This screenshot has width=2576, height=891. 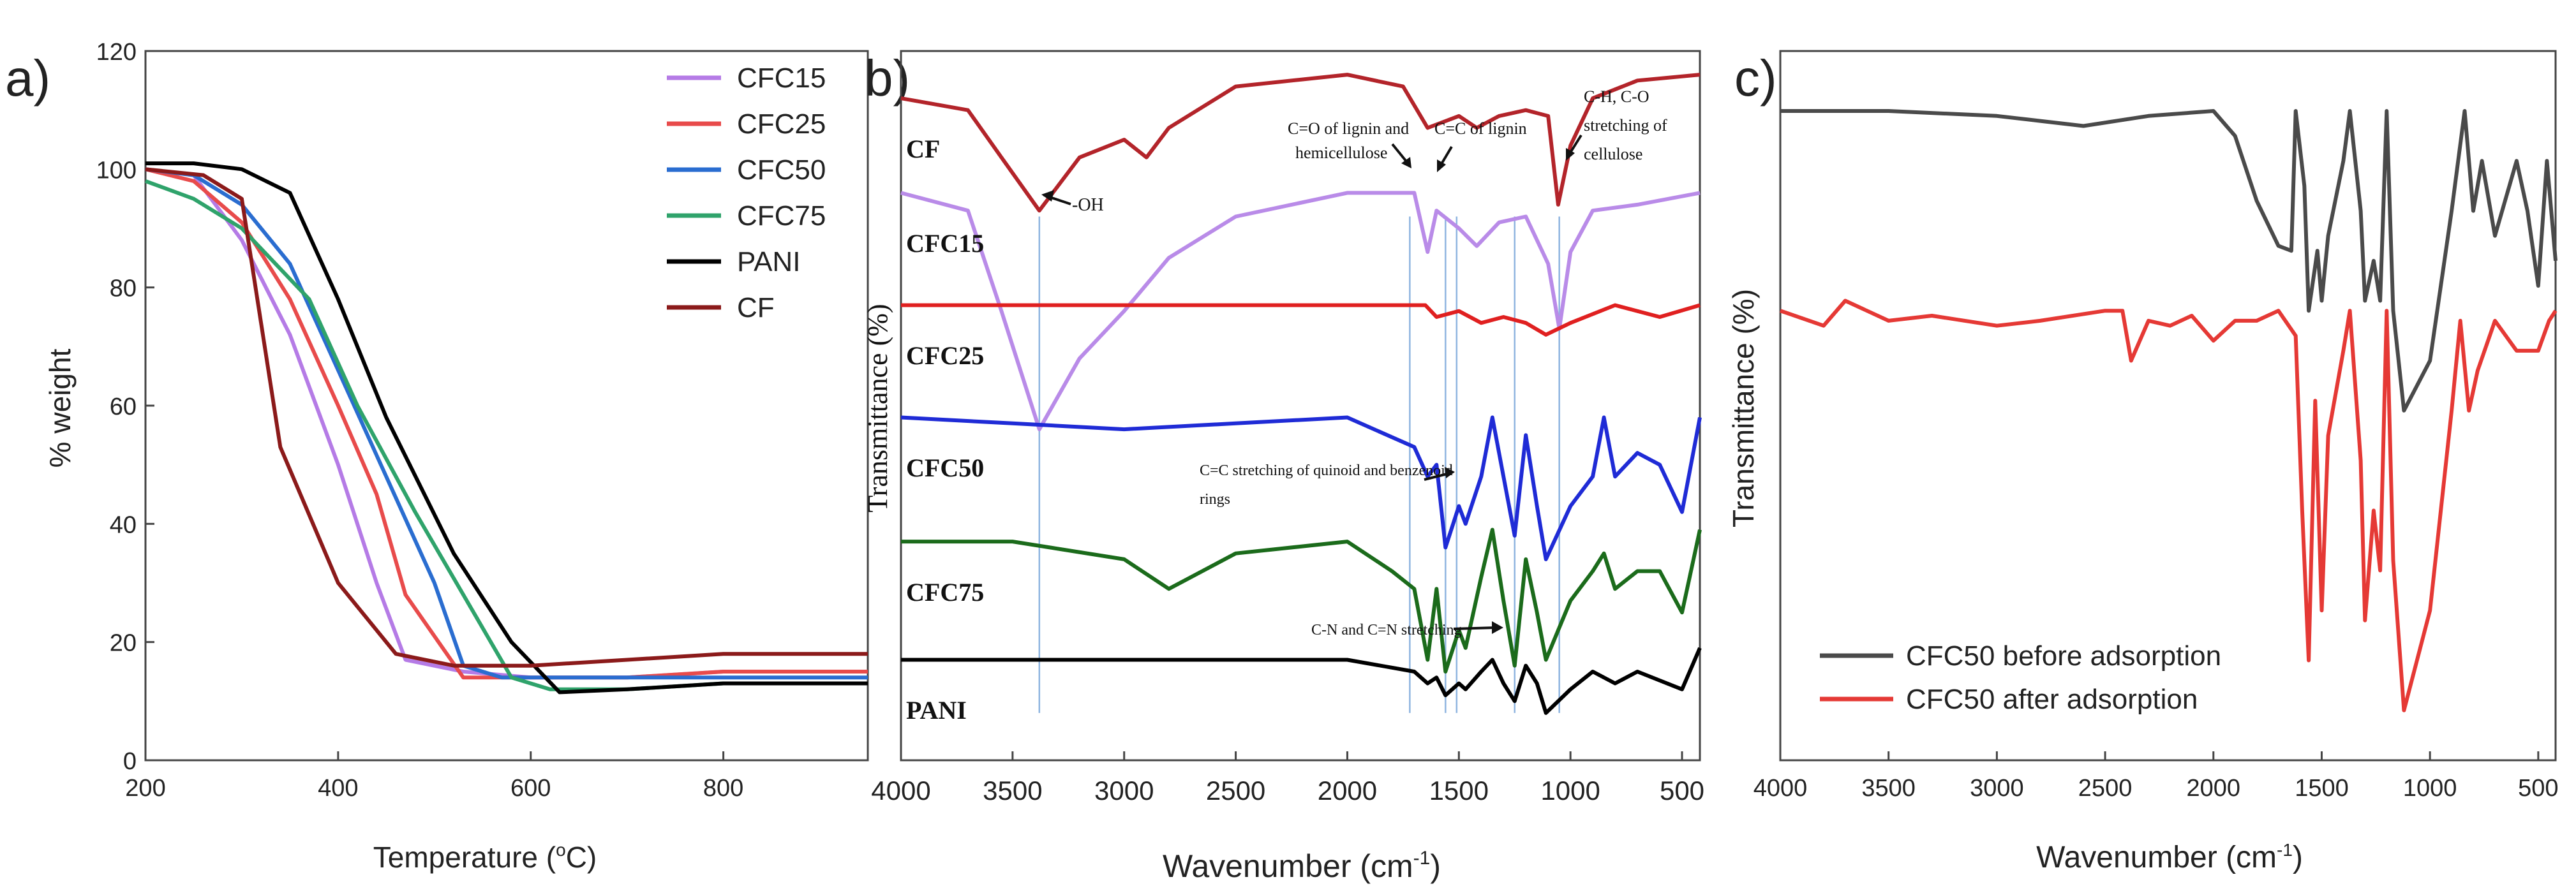 I want to click on panel-b-series-labels: CF CFC15 CFC25 CFC50 CFC75 PANI, so click(x=945, y=430).